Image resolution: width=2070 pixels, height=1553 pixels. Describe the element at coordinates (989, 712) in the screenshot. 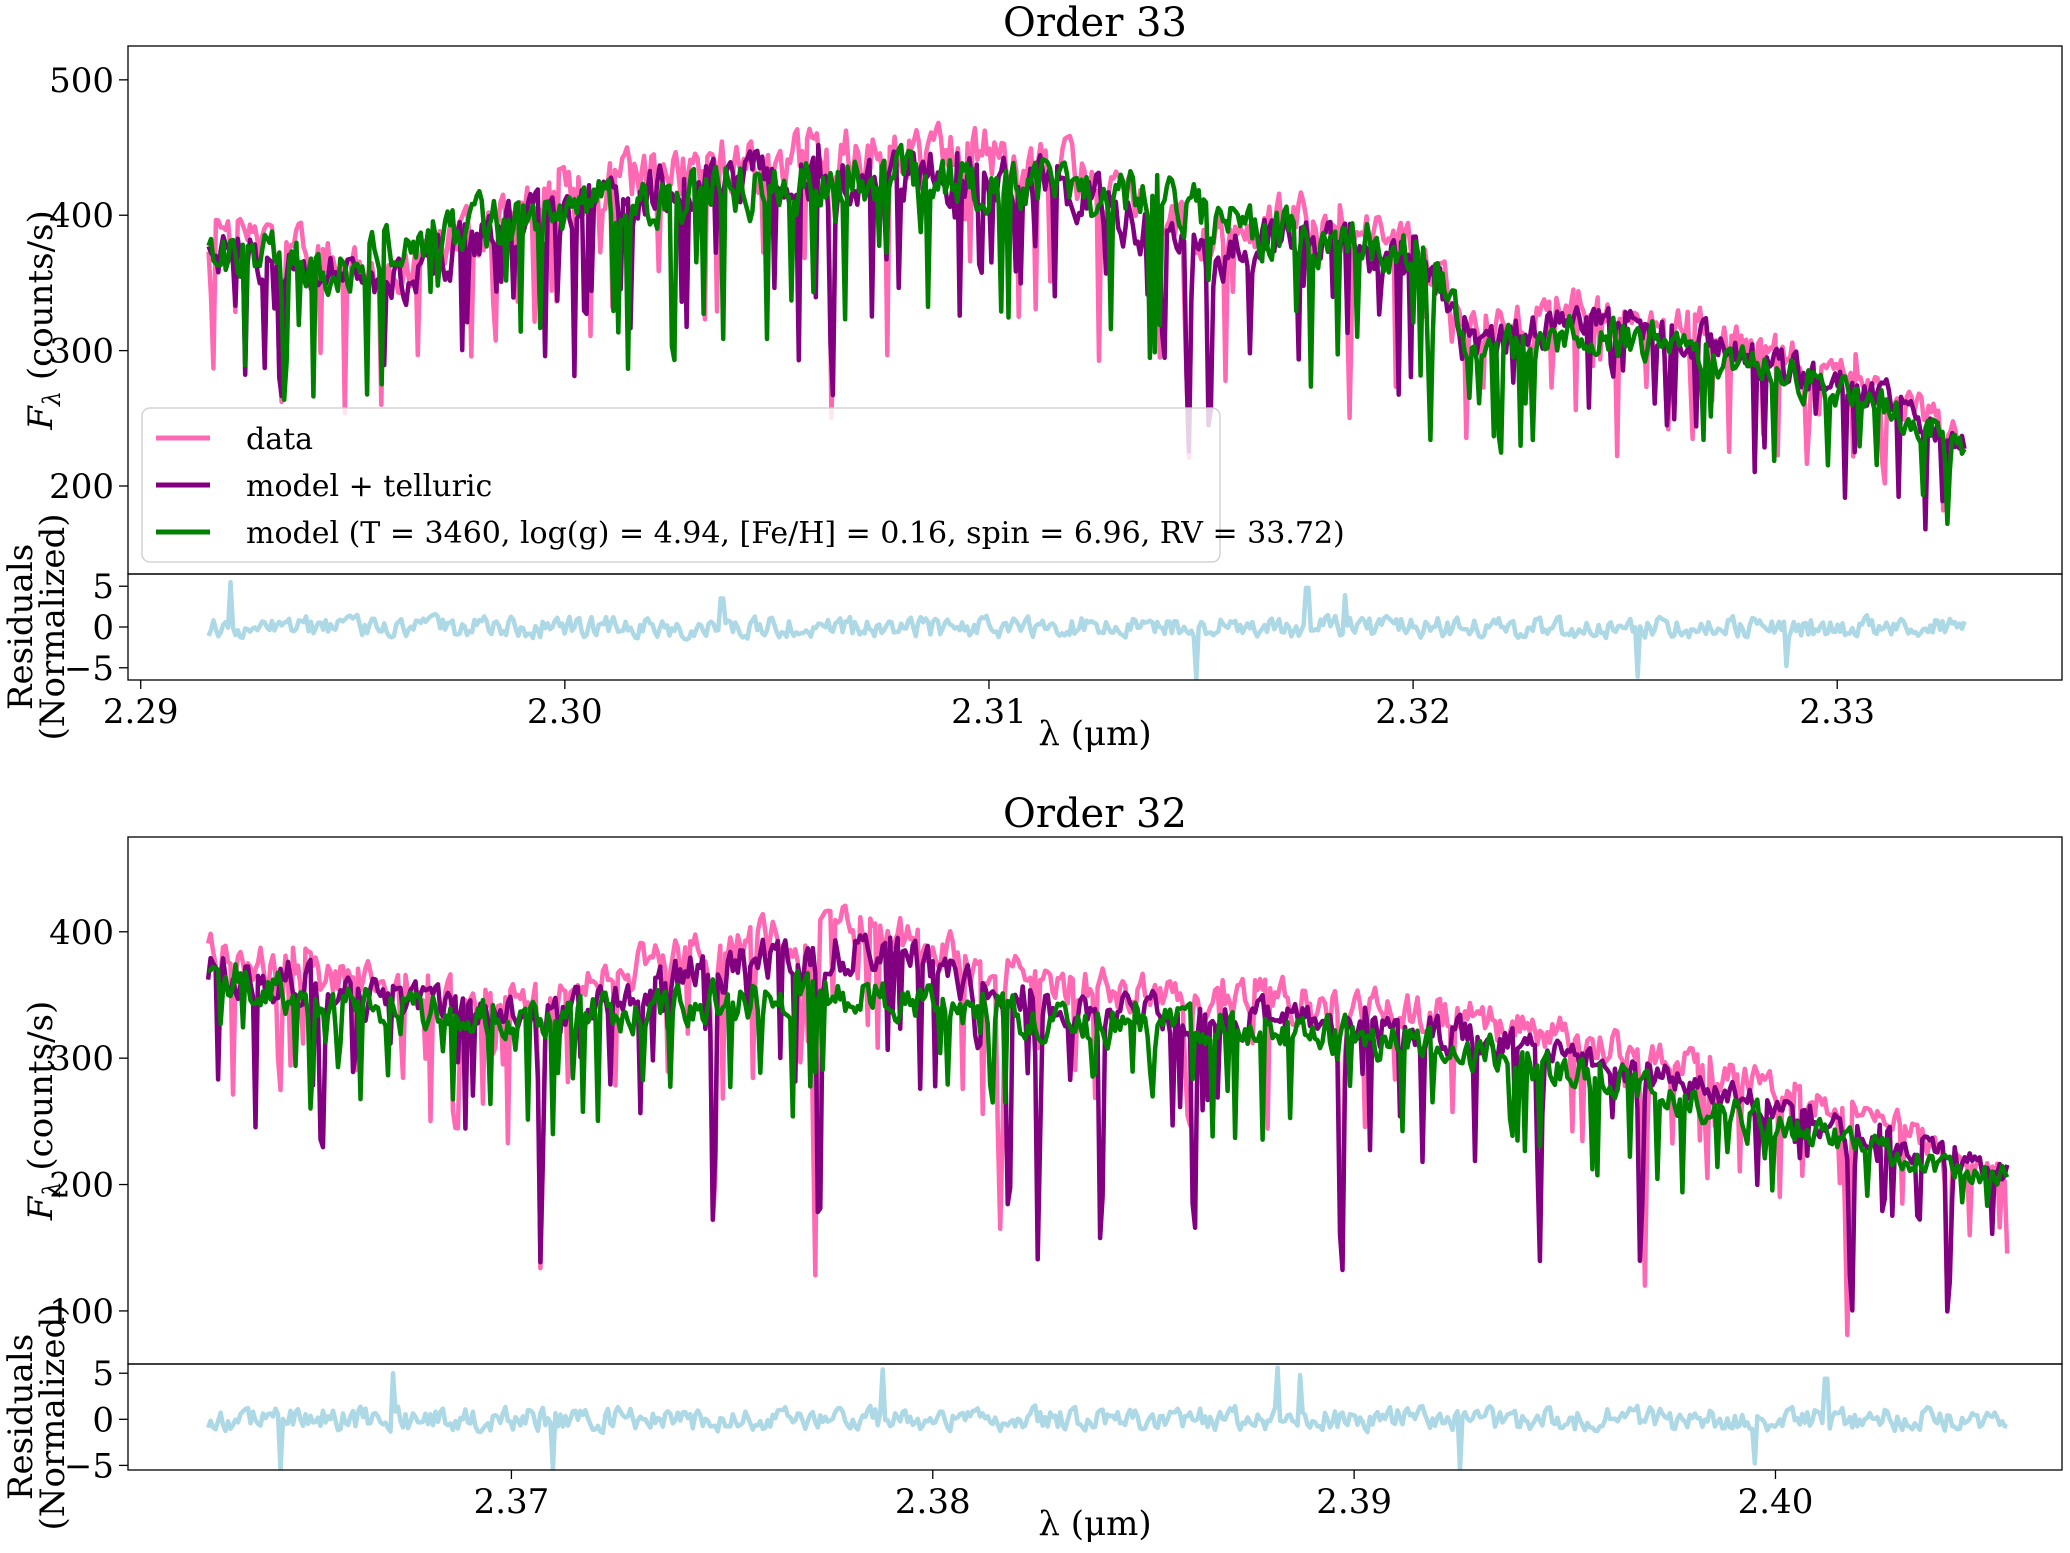

I see `x-tick-label: 2.31` at that location.